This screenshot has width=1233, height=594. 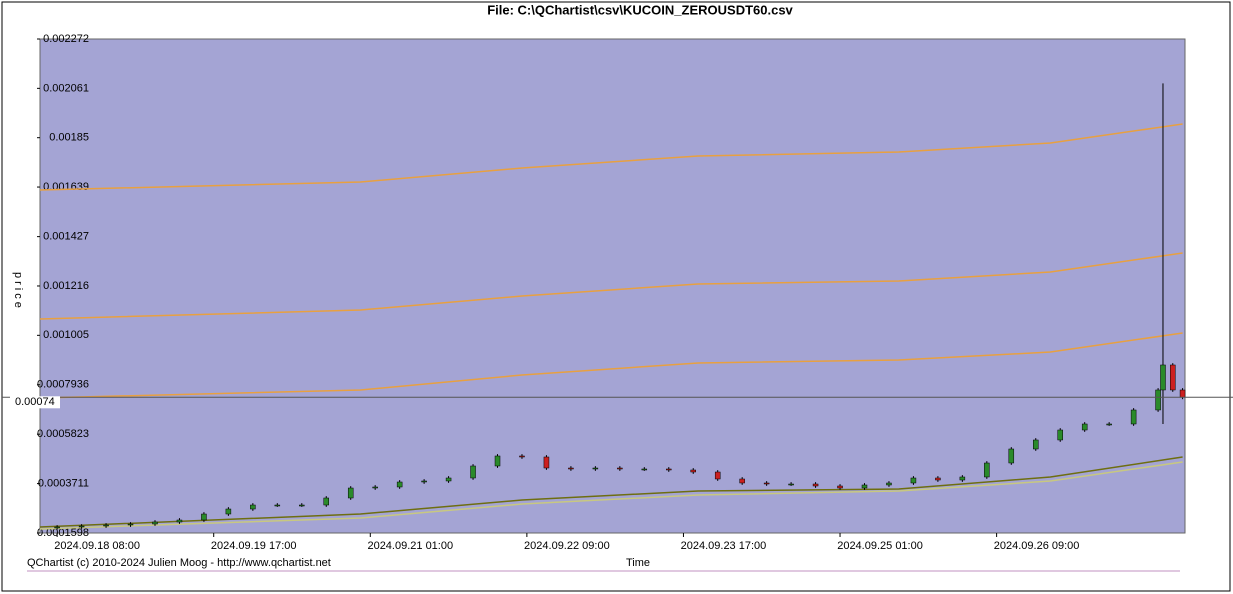 I want to click on x-axis-label: Time, so click(x=638, y=563).